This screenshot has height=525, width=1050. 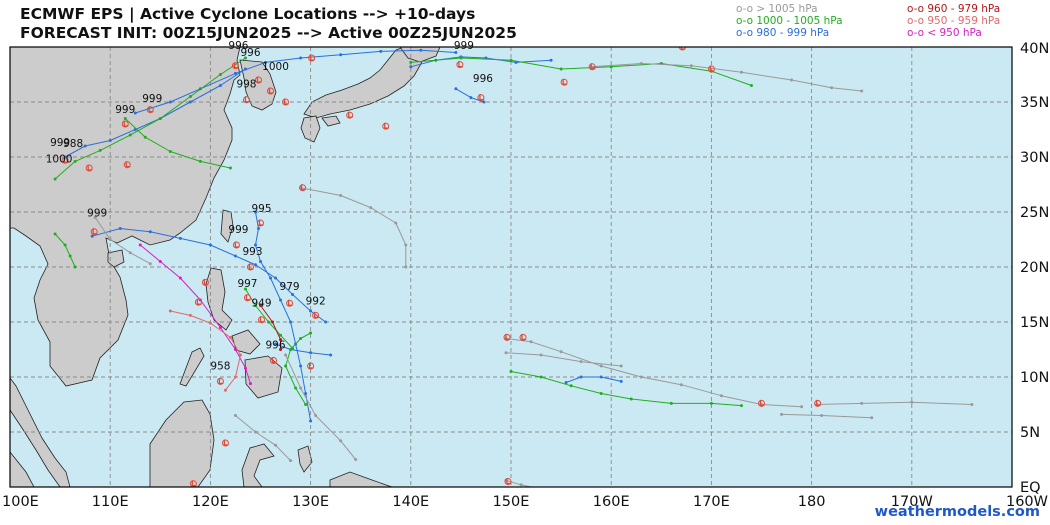 I want to click on pressure-label: 995, so click(x=261, y=209).